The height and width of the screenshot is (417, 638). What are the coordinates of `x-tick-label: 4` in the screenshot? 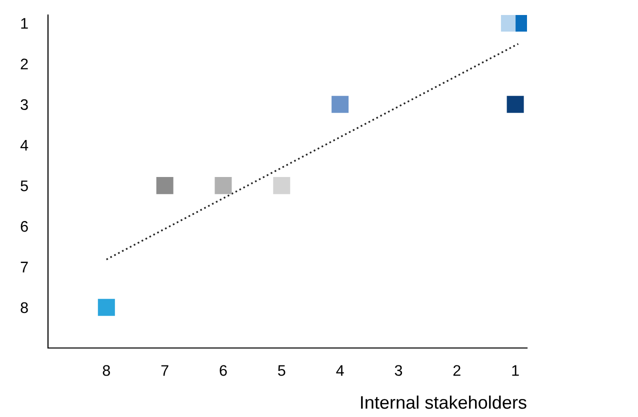 It's located at (340, 370).